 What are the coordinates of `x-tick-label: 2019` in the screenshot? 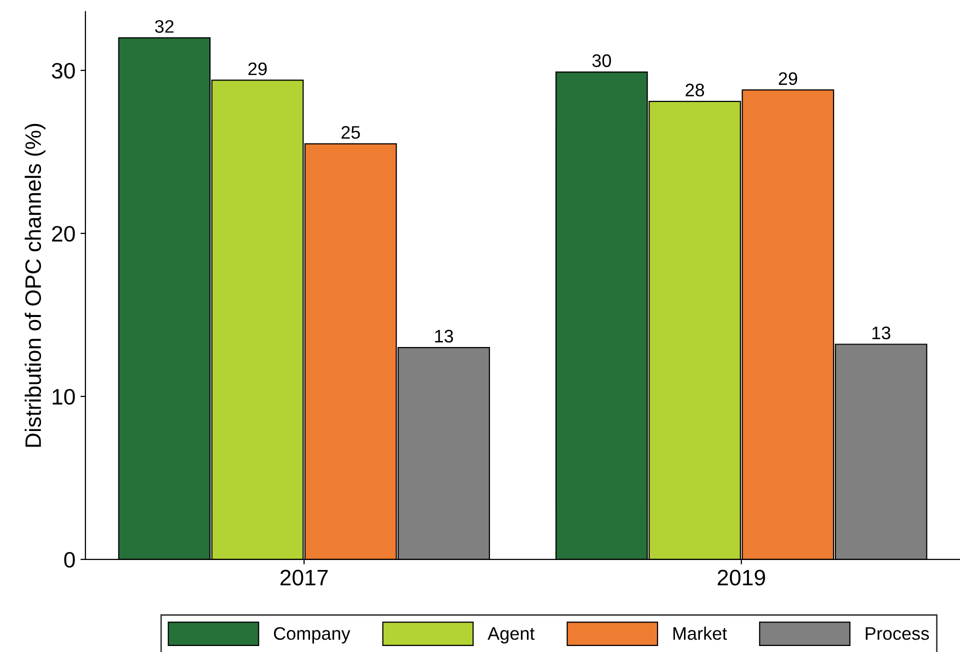 It's located at (742, 578).